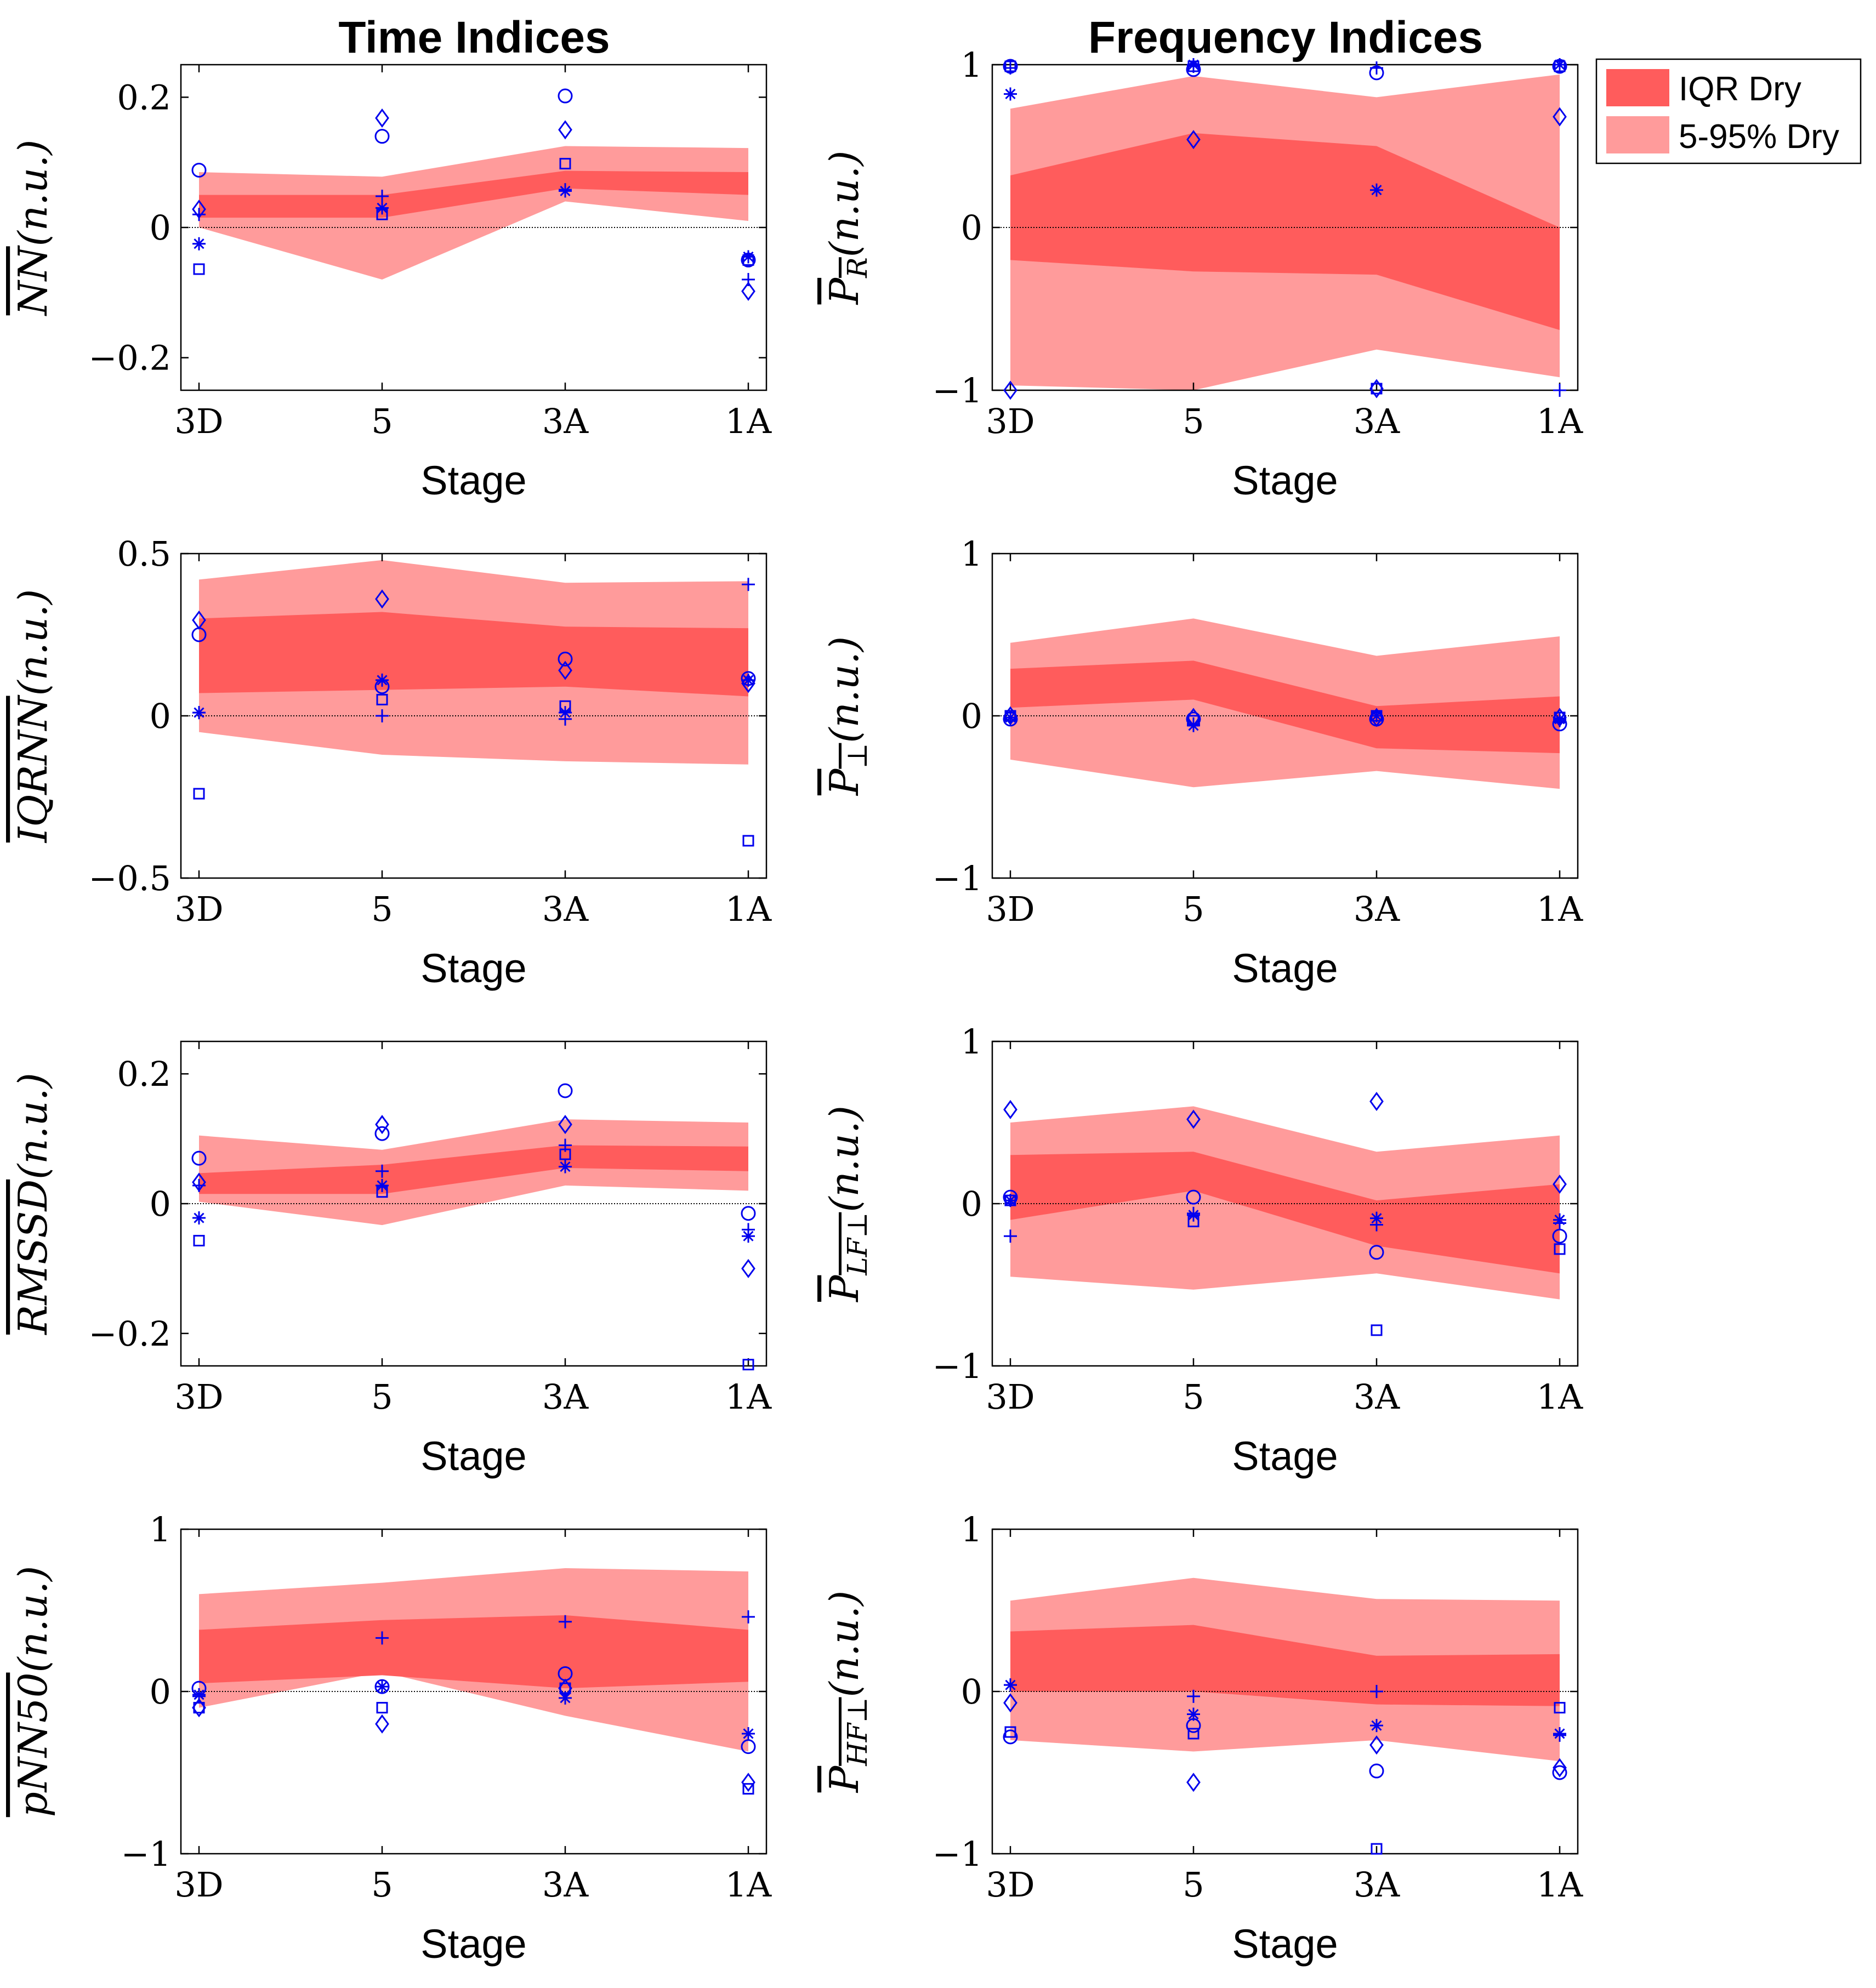  Describe the element at coordinates (33, 642) in the screenshot. I see `ylabel-suffix-2: (n.u.)` at that location.